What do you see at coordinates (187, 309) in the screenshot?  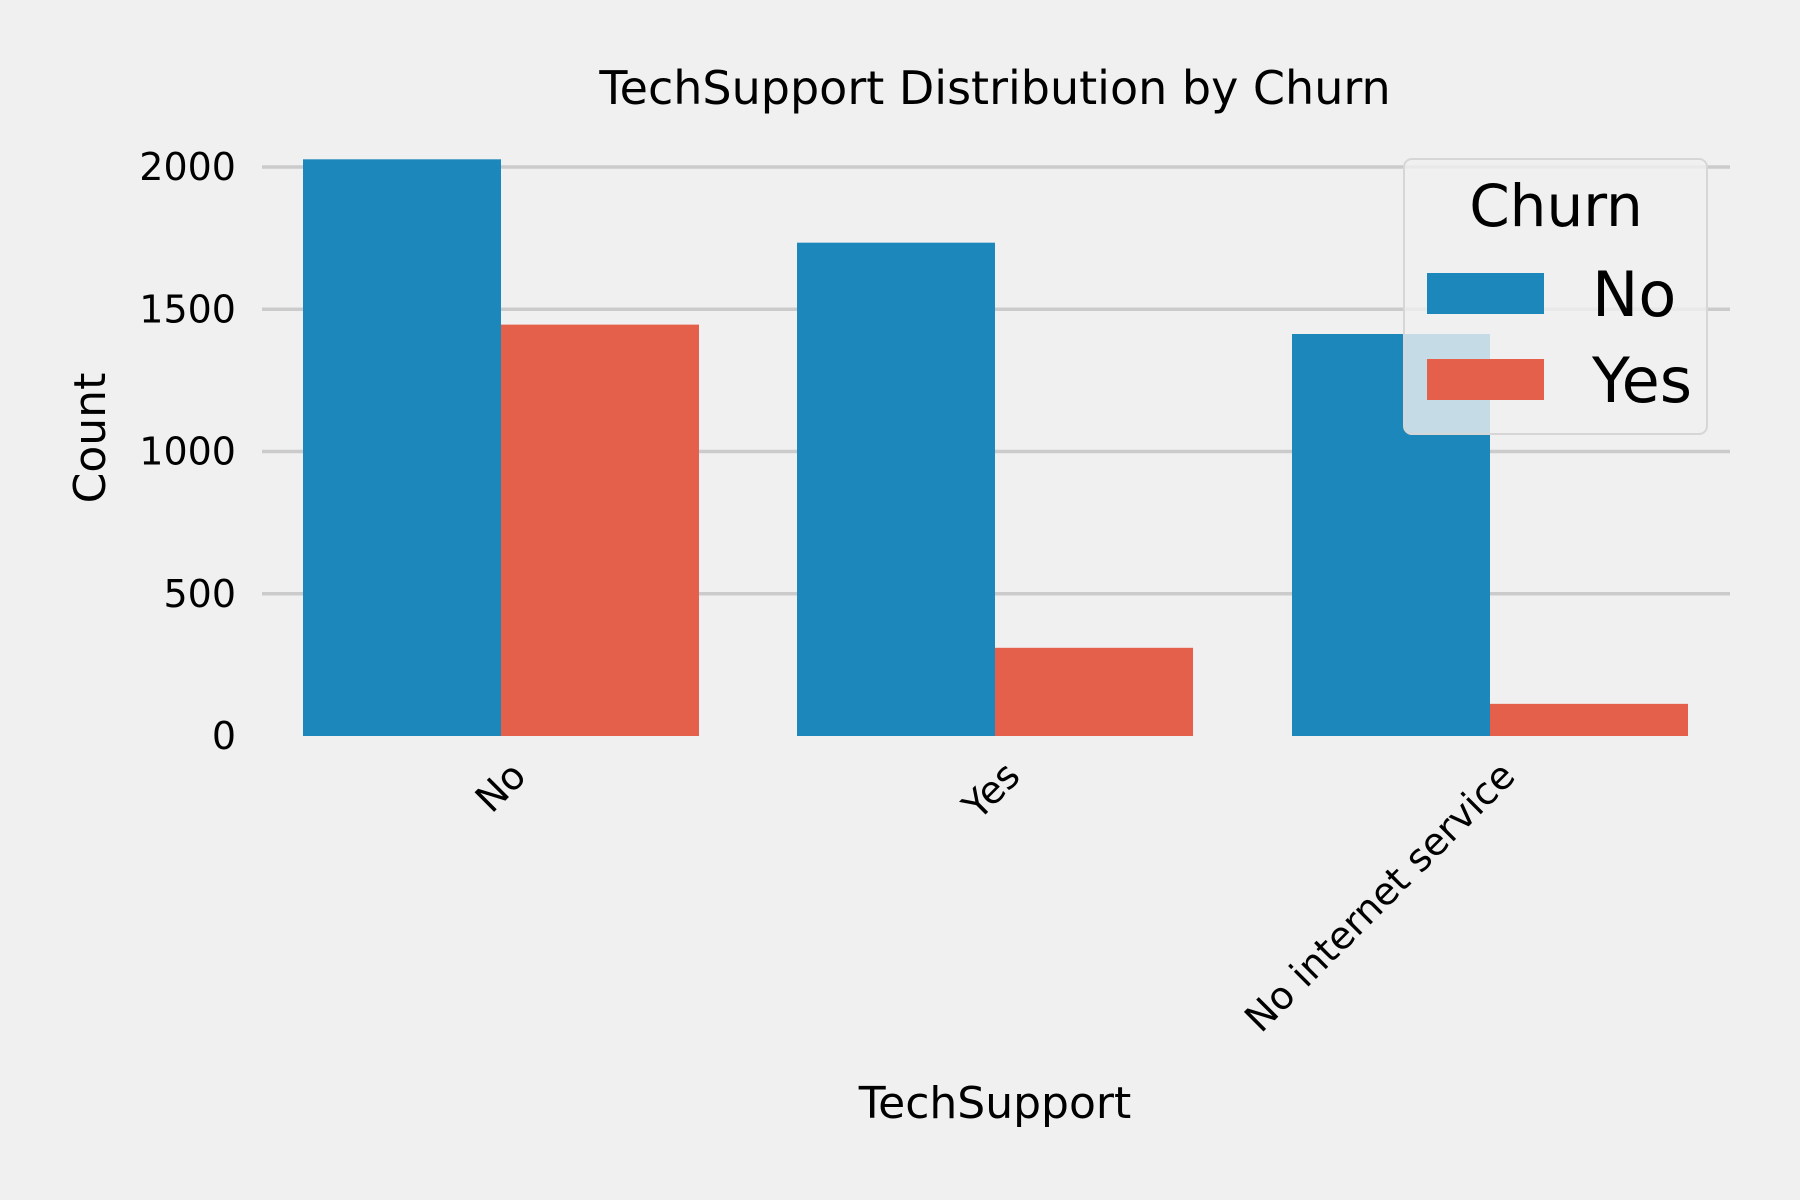 I see `y-tick-label: 1500` at bounding box center [187, 309].